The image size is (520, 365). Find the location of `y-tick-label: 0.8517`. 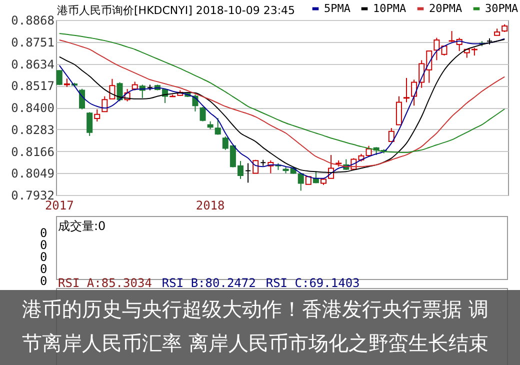

y-tick-label: 0.8517 is located at coordinates (32, 86).